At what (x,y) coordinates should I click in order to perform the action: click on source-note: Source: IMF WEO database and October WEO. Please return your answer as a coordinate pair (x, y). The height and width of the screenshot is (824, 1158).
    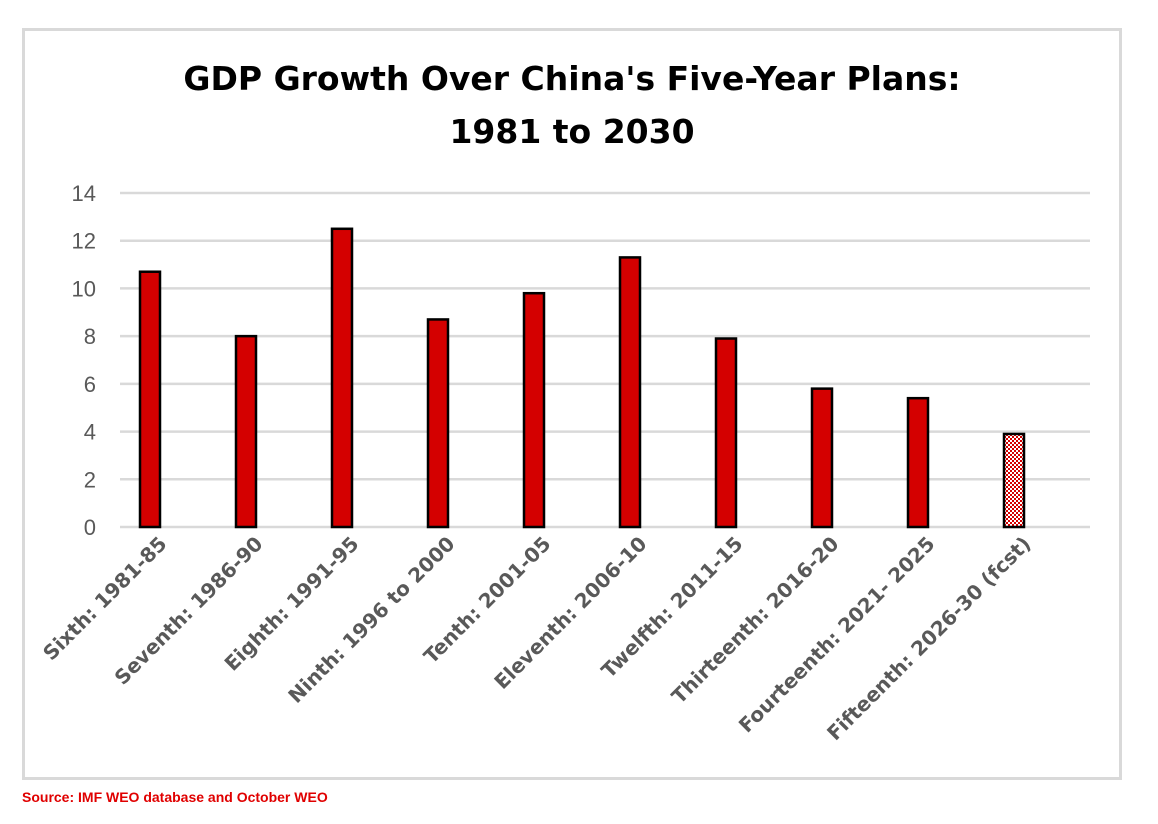
    Looking at the image, I should click on (175, 797).